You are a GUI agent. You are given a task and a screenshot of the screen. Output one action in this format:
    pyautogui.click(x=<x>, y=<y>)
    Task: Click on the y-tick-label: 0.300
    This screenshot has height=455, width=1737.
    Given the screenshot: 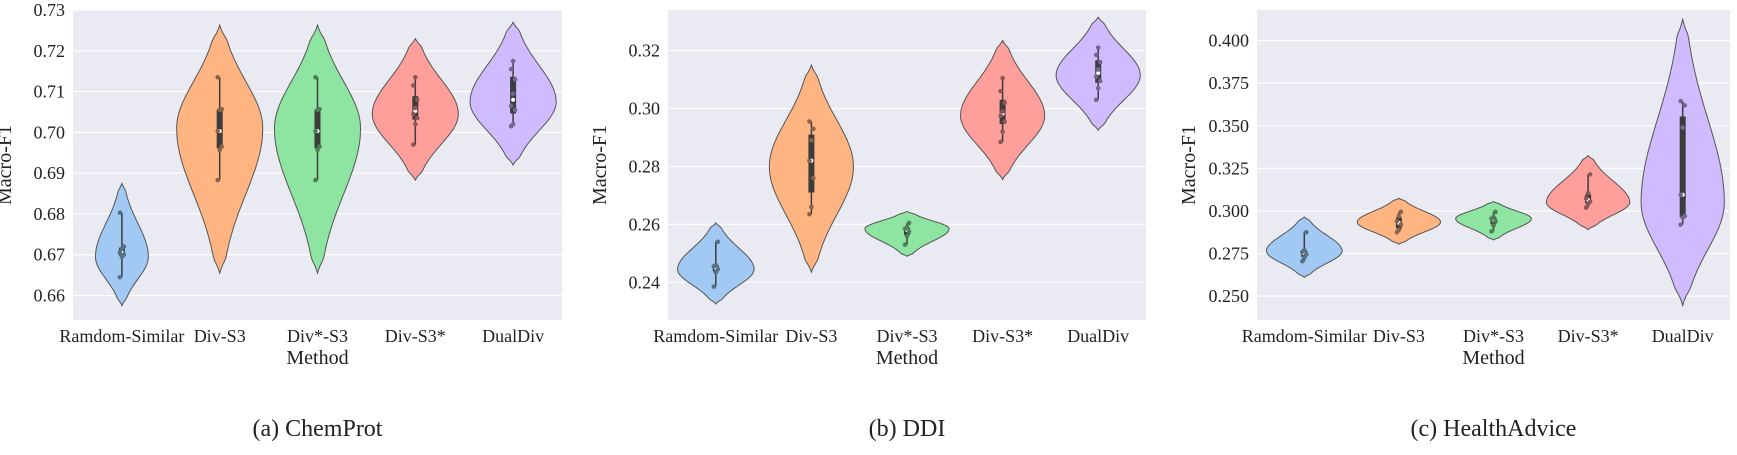 What is the action you would take?
    pyautogui.click(x=1229, y=211)
    